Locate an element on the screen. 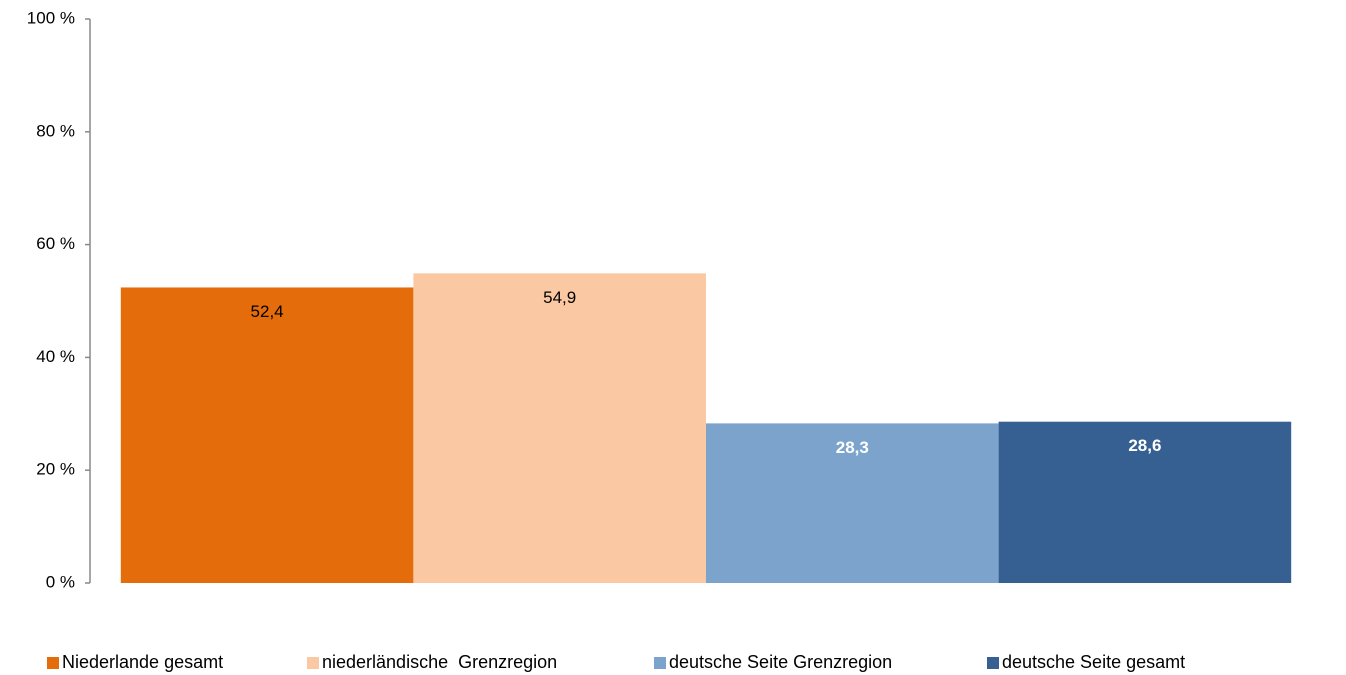 The image size is (1346, 675). y-tick-label: 20 % is located at coordinates (55, 469).